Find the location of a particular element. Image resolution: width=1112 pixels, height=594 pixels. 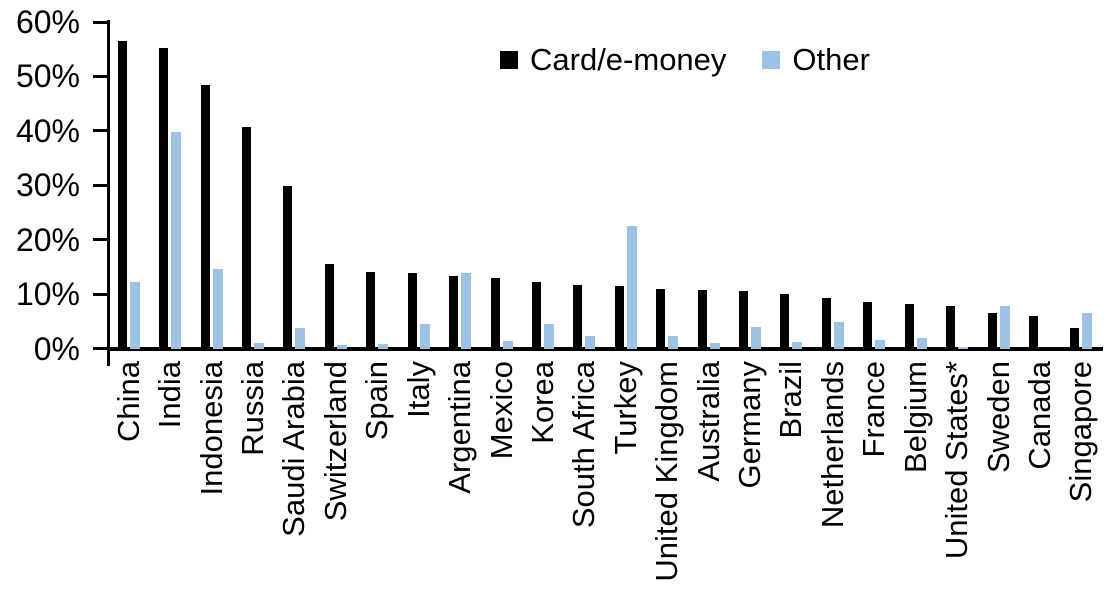

bar-other-australia is located at coordinates (714, 346).